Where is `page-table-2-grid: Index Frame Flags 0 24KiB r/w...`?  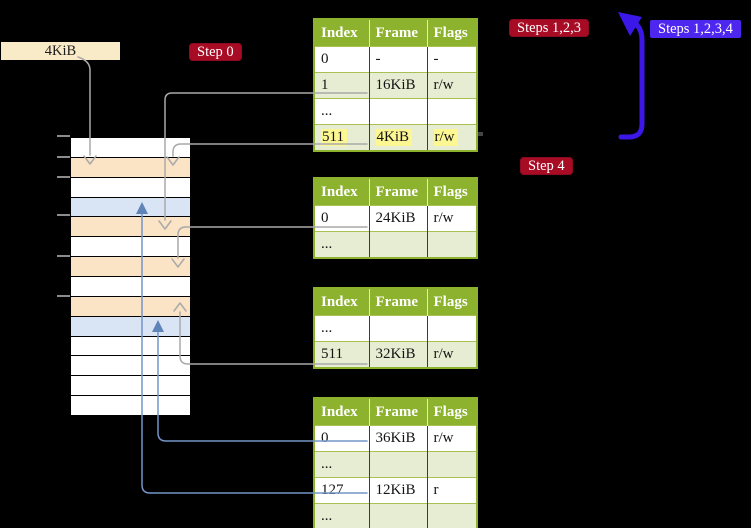 page-table-2-grid: Index Frame Flags 0 24KiB r/w... is located at coordinates (395, 218).